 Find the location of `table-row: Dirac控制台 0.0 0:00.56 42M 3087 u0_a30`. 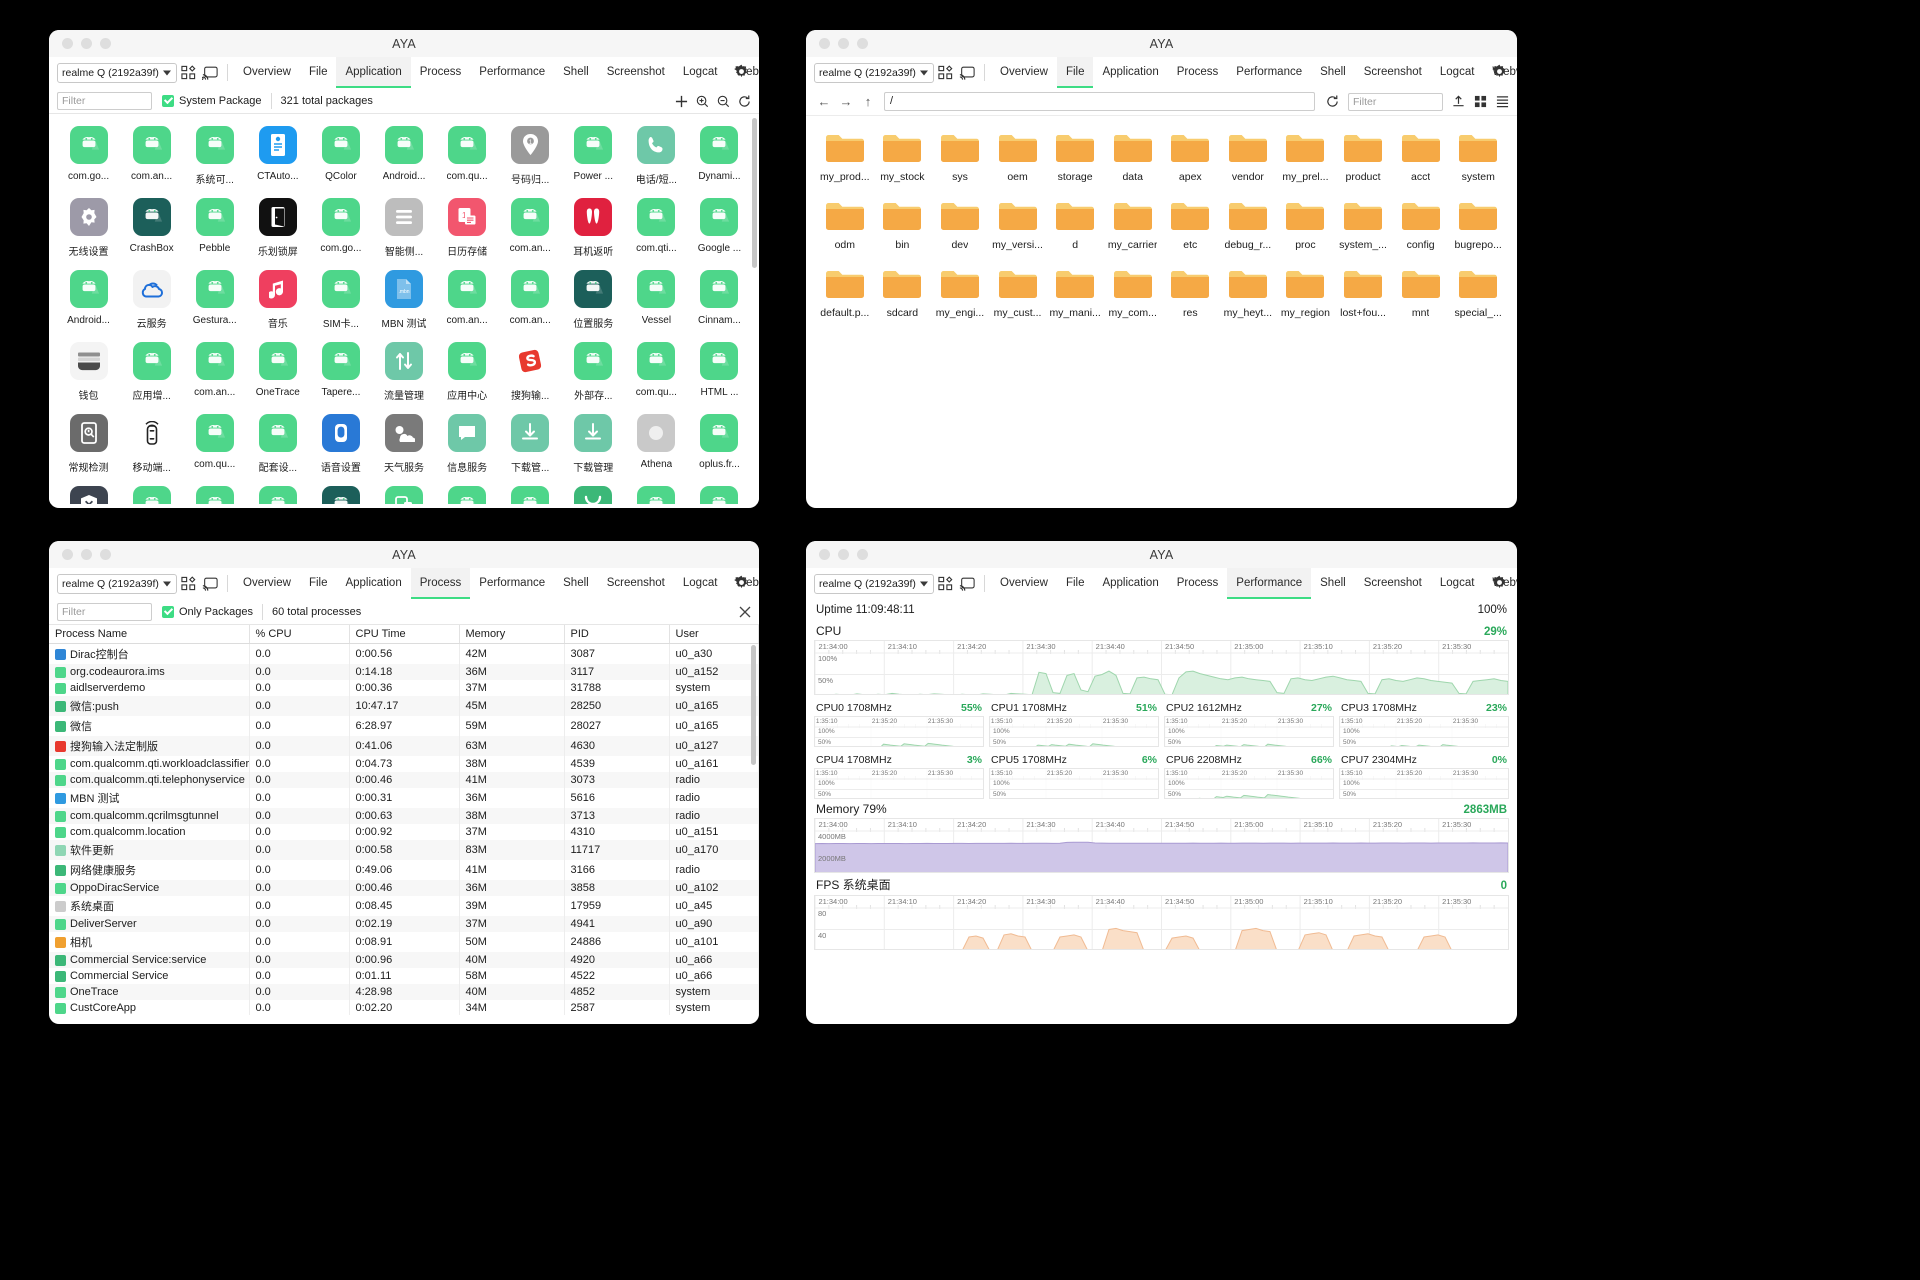

table-row: Dirac控制台 0.0 0:00.56 42M 3087 u0_a30 is located at coordinates (404, 653).